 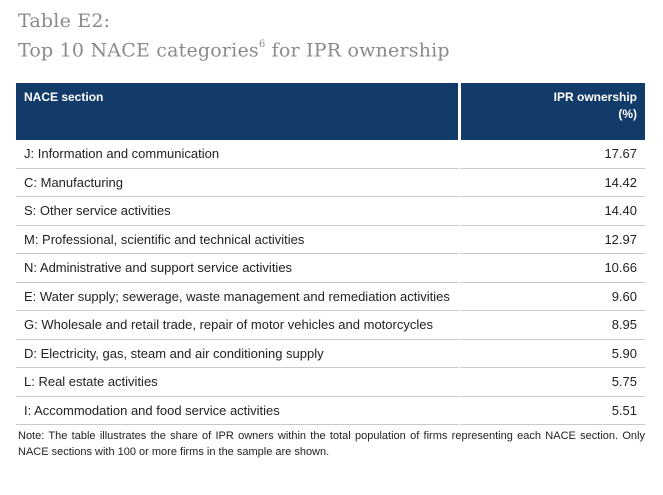 I want to click on value-cell: 14.42, so click(x=551, y=182).